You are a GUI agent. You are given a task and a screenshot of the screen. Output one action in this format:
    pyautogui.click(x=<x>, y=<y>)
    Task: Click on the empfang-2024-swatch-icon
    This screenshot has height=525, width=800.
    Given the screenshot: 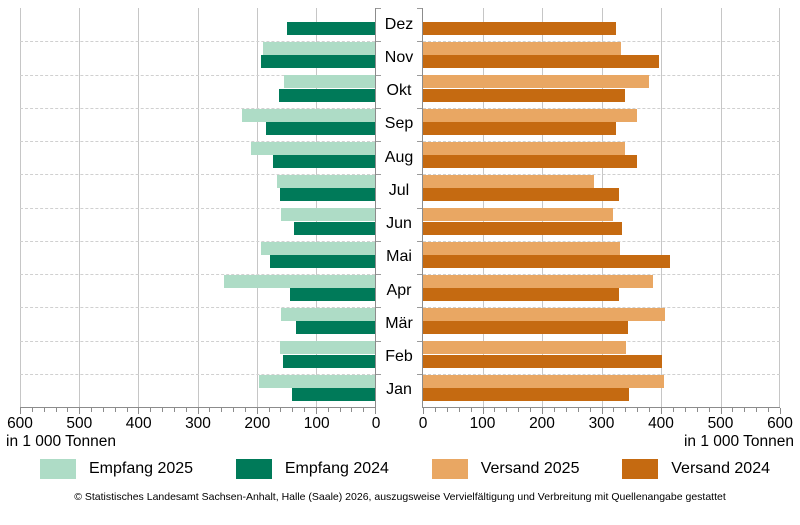 What is the action you would take?
    pyautogui.click(x=253, y=469)
    